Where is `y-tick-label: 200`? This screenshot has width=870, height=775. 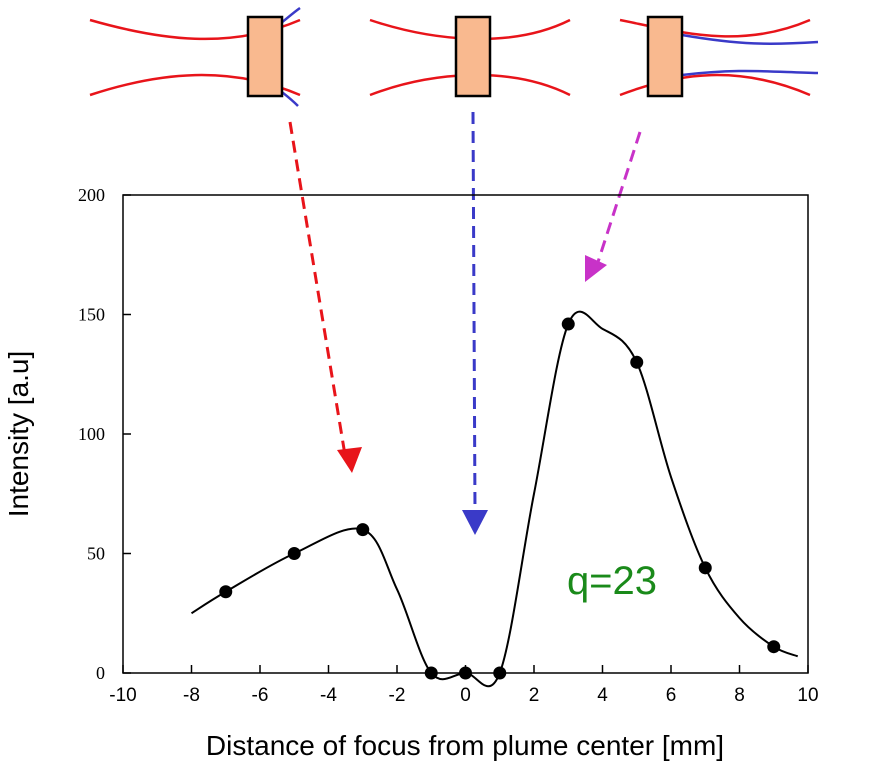 y-tick-label: 200 is located at coordinates (91, 195).